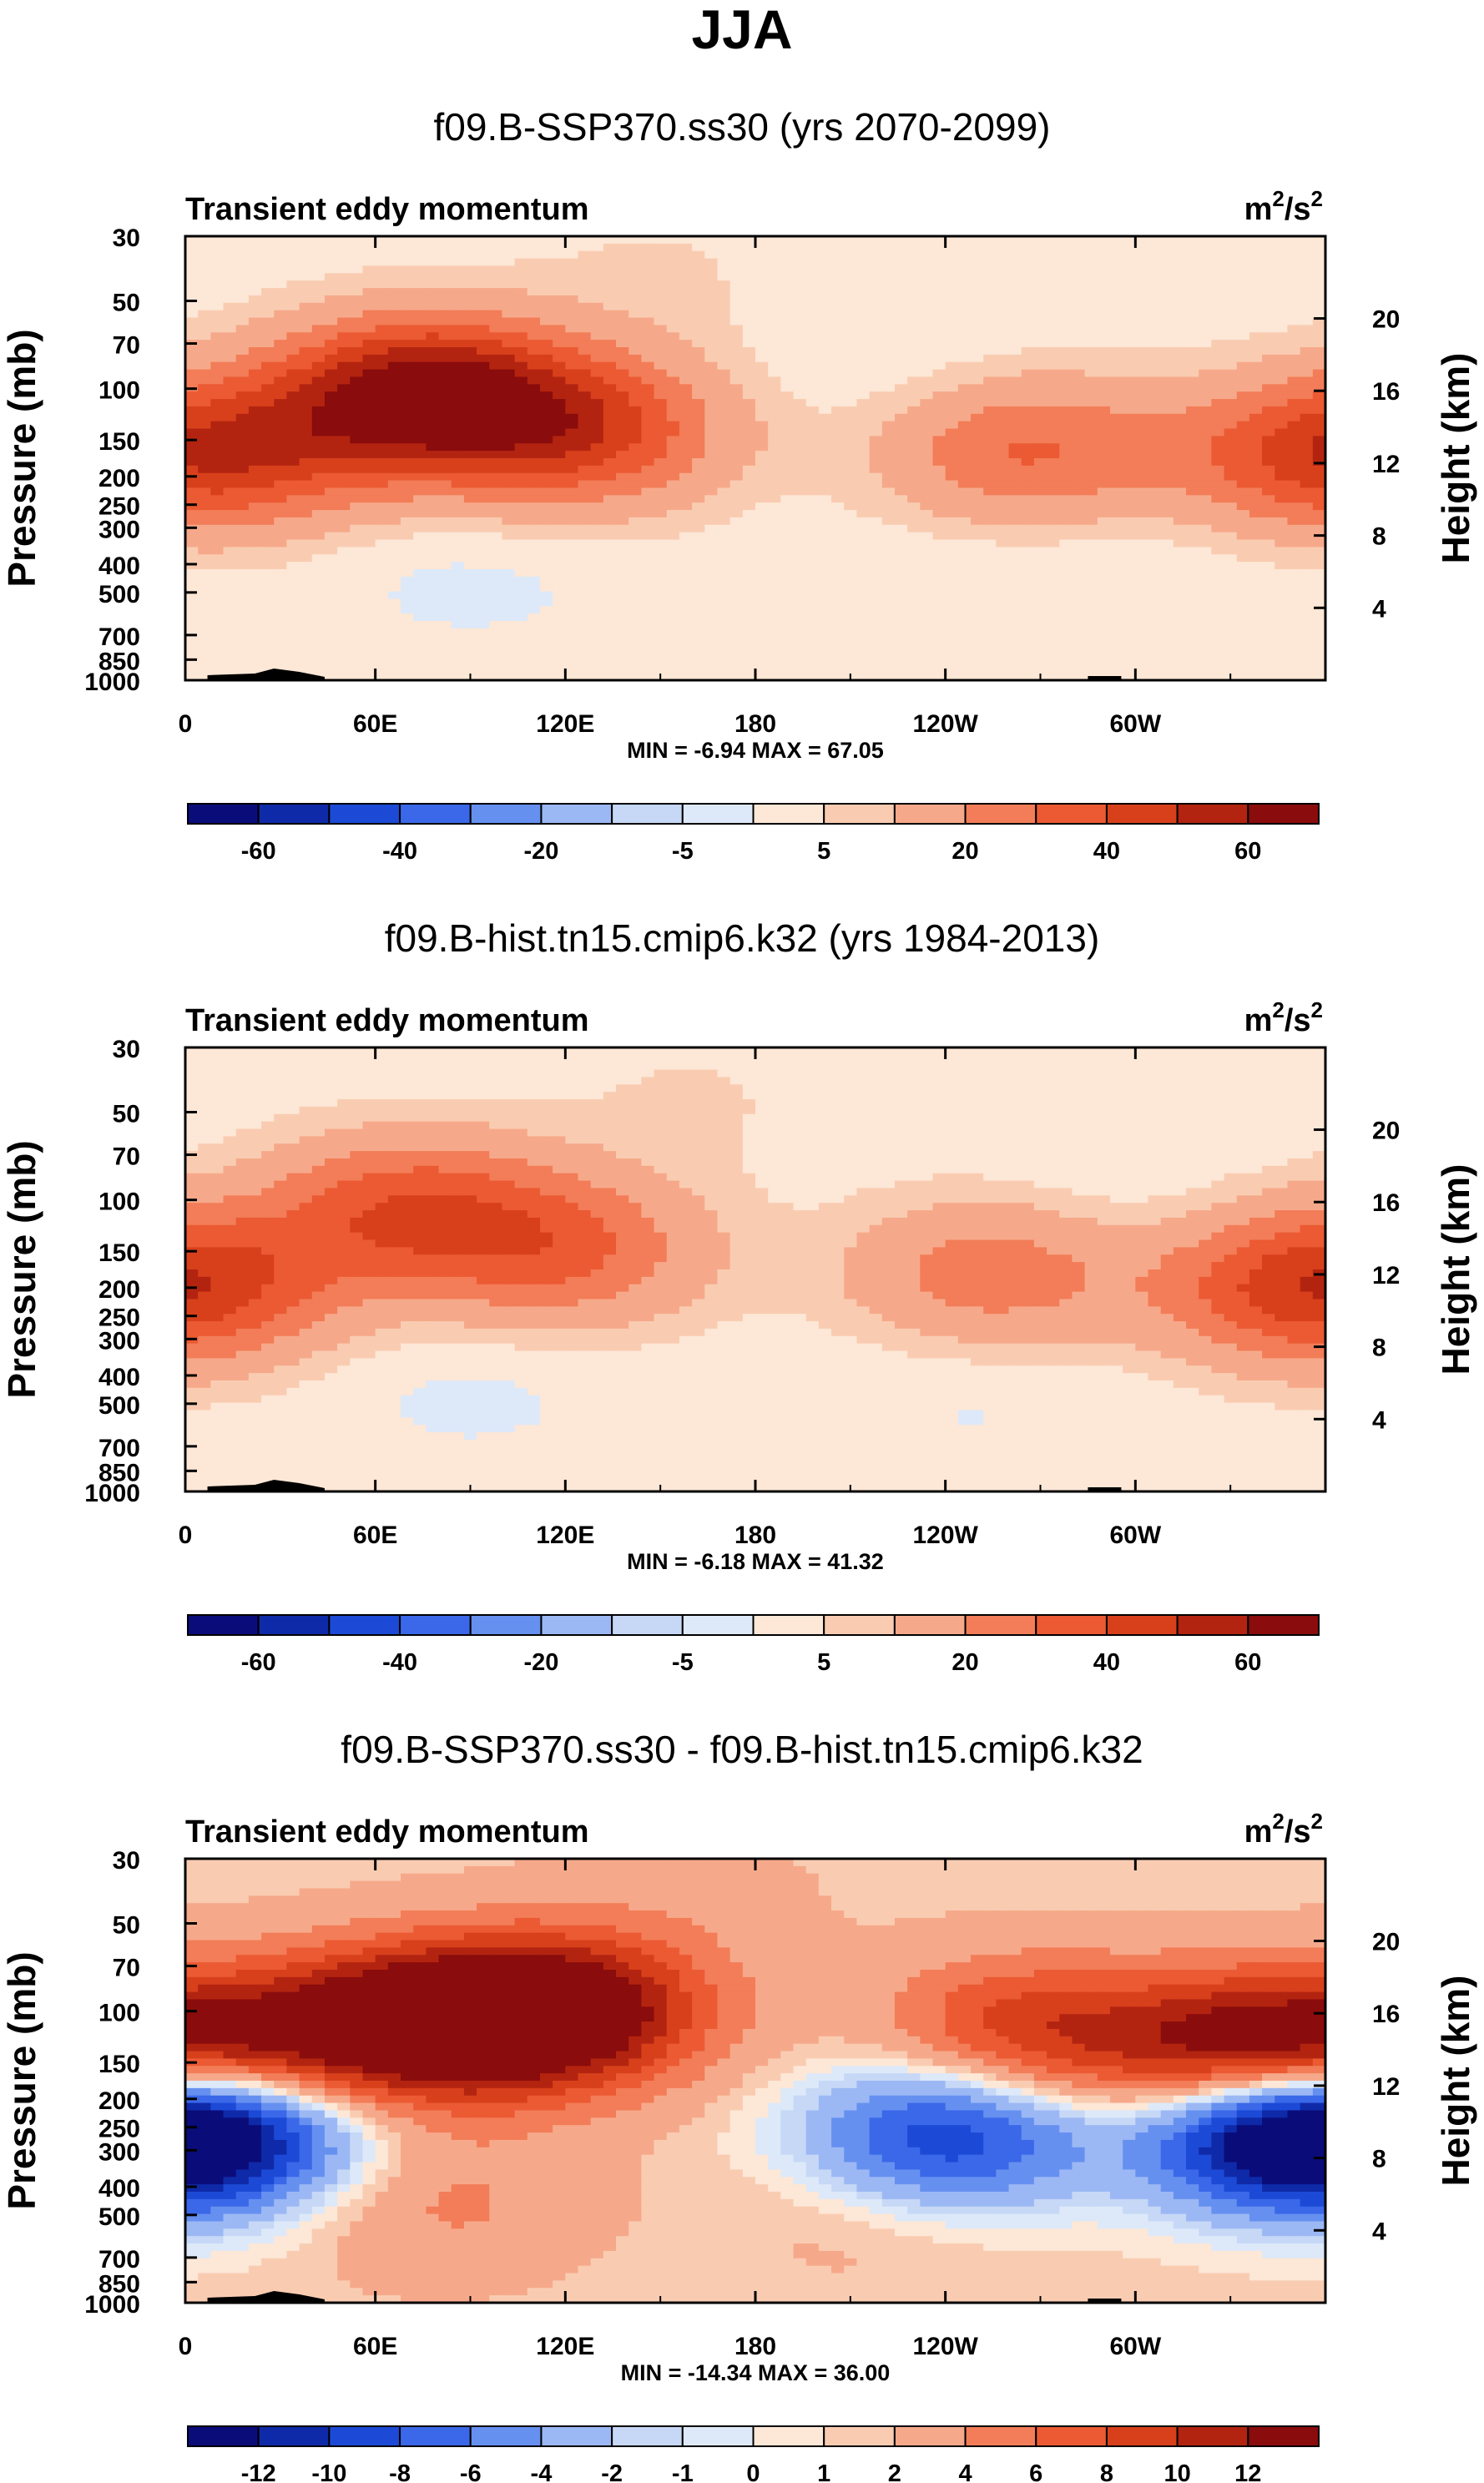 Image resolution: width=1484 pixels, height=2483 pixels. Describe the element at coordinates (964, 1663) in the screenshot. I see `colorbar-label: 20` at that location.